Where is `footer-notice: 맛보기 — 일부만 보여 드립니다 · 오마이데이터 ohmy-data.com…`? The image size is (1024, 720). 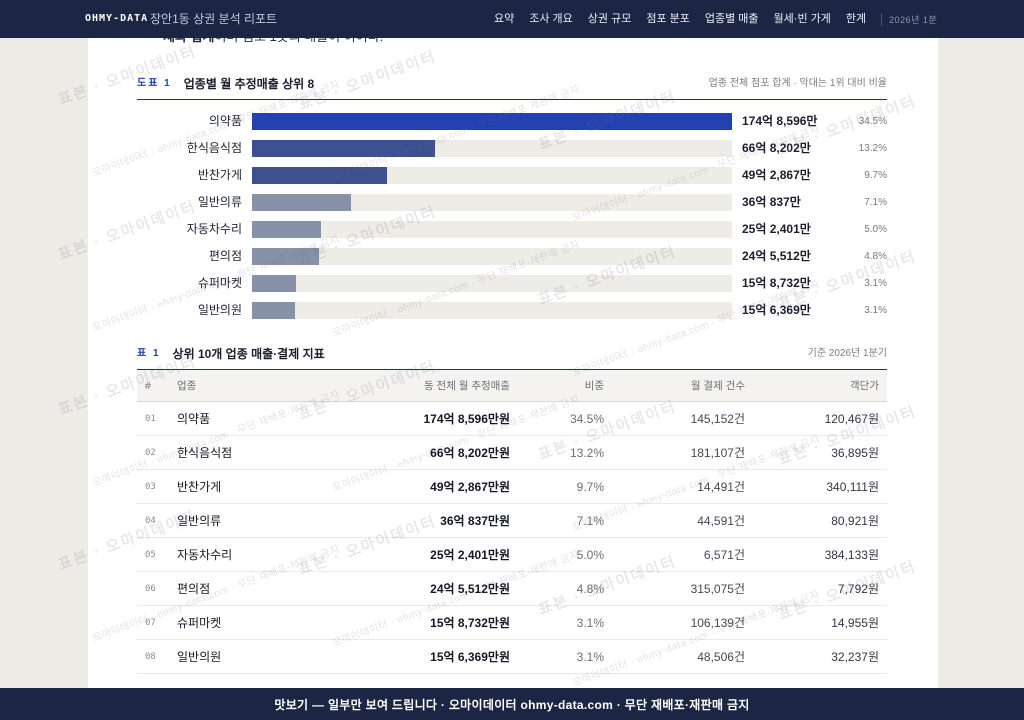 footer-notice: 맛보기 — 일부만 보여 드립니다 · 오마이데이터 ohmy-data.com… is located at coordinates (512, 704).